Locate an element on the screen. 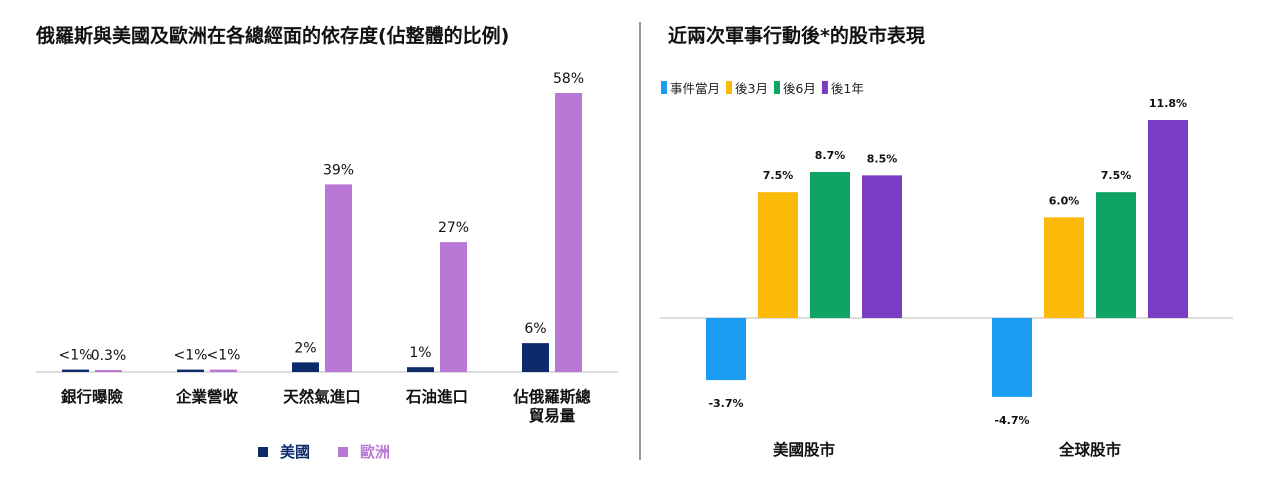 Image resolution: width=1280 pixels, height=486 pixels. legend-label: 歐洲 is located at coordinates (375, 452).